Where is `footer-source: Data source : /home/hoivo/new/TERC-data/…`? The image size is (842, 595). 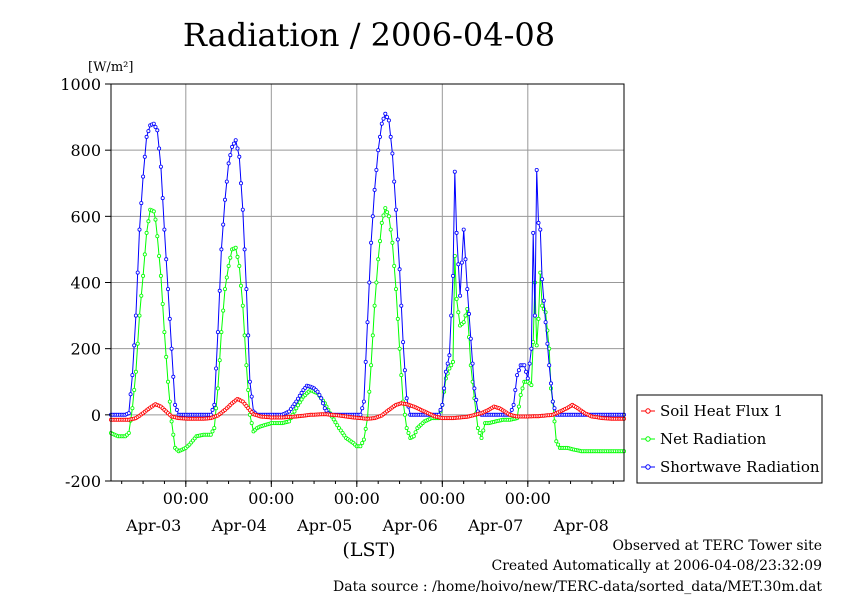 footer-source: Data source : /home/hoivo/new/TERC-data/… is located at coordinates (577, 587).